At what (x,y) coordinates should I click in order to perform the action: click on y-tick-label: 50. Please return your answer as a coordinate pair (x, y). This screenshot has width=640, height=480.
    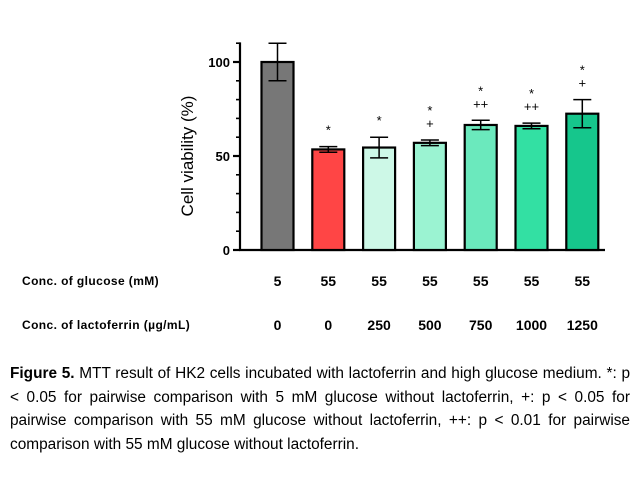
    Looking at the image, I should click on (223, 156).